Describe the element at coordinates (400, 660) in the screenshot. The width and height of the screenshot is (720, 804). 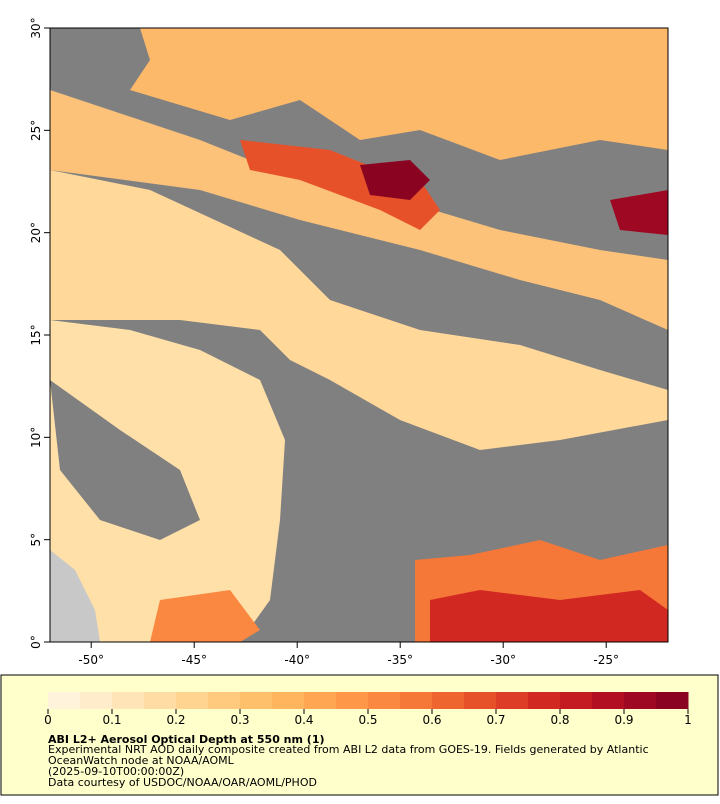
I see `lon-tick-label: -35°` at that location.